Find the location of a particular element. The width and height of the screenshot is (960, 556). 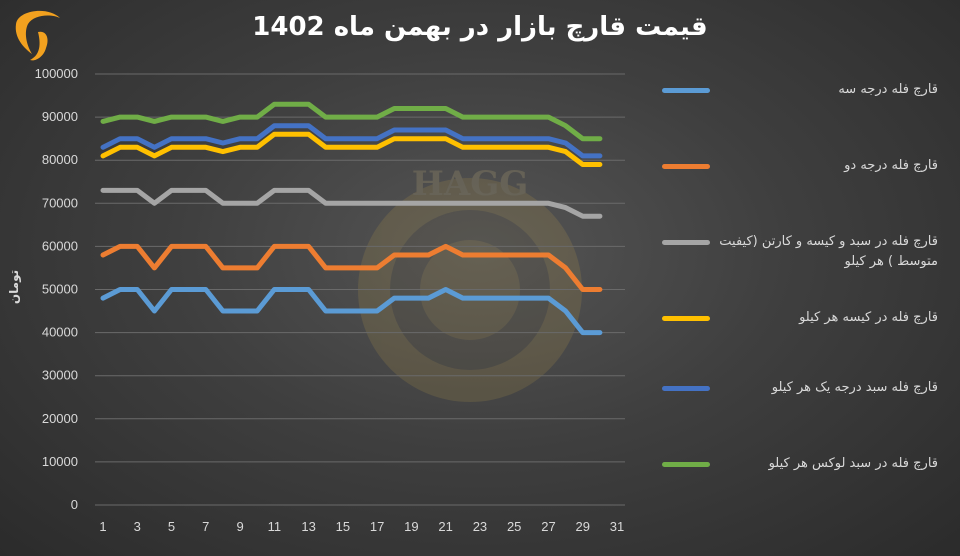

x-tick-label: 23 is located at coordinates (480, 526).